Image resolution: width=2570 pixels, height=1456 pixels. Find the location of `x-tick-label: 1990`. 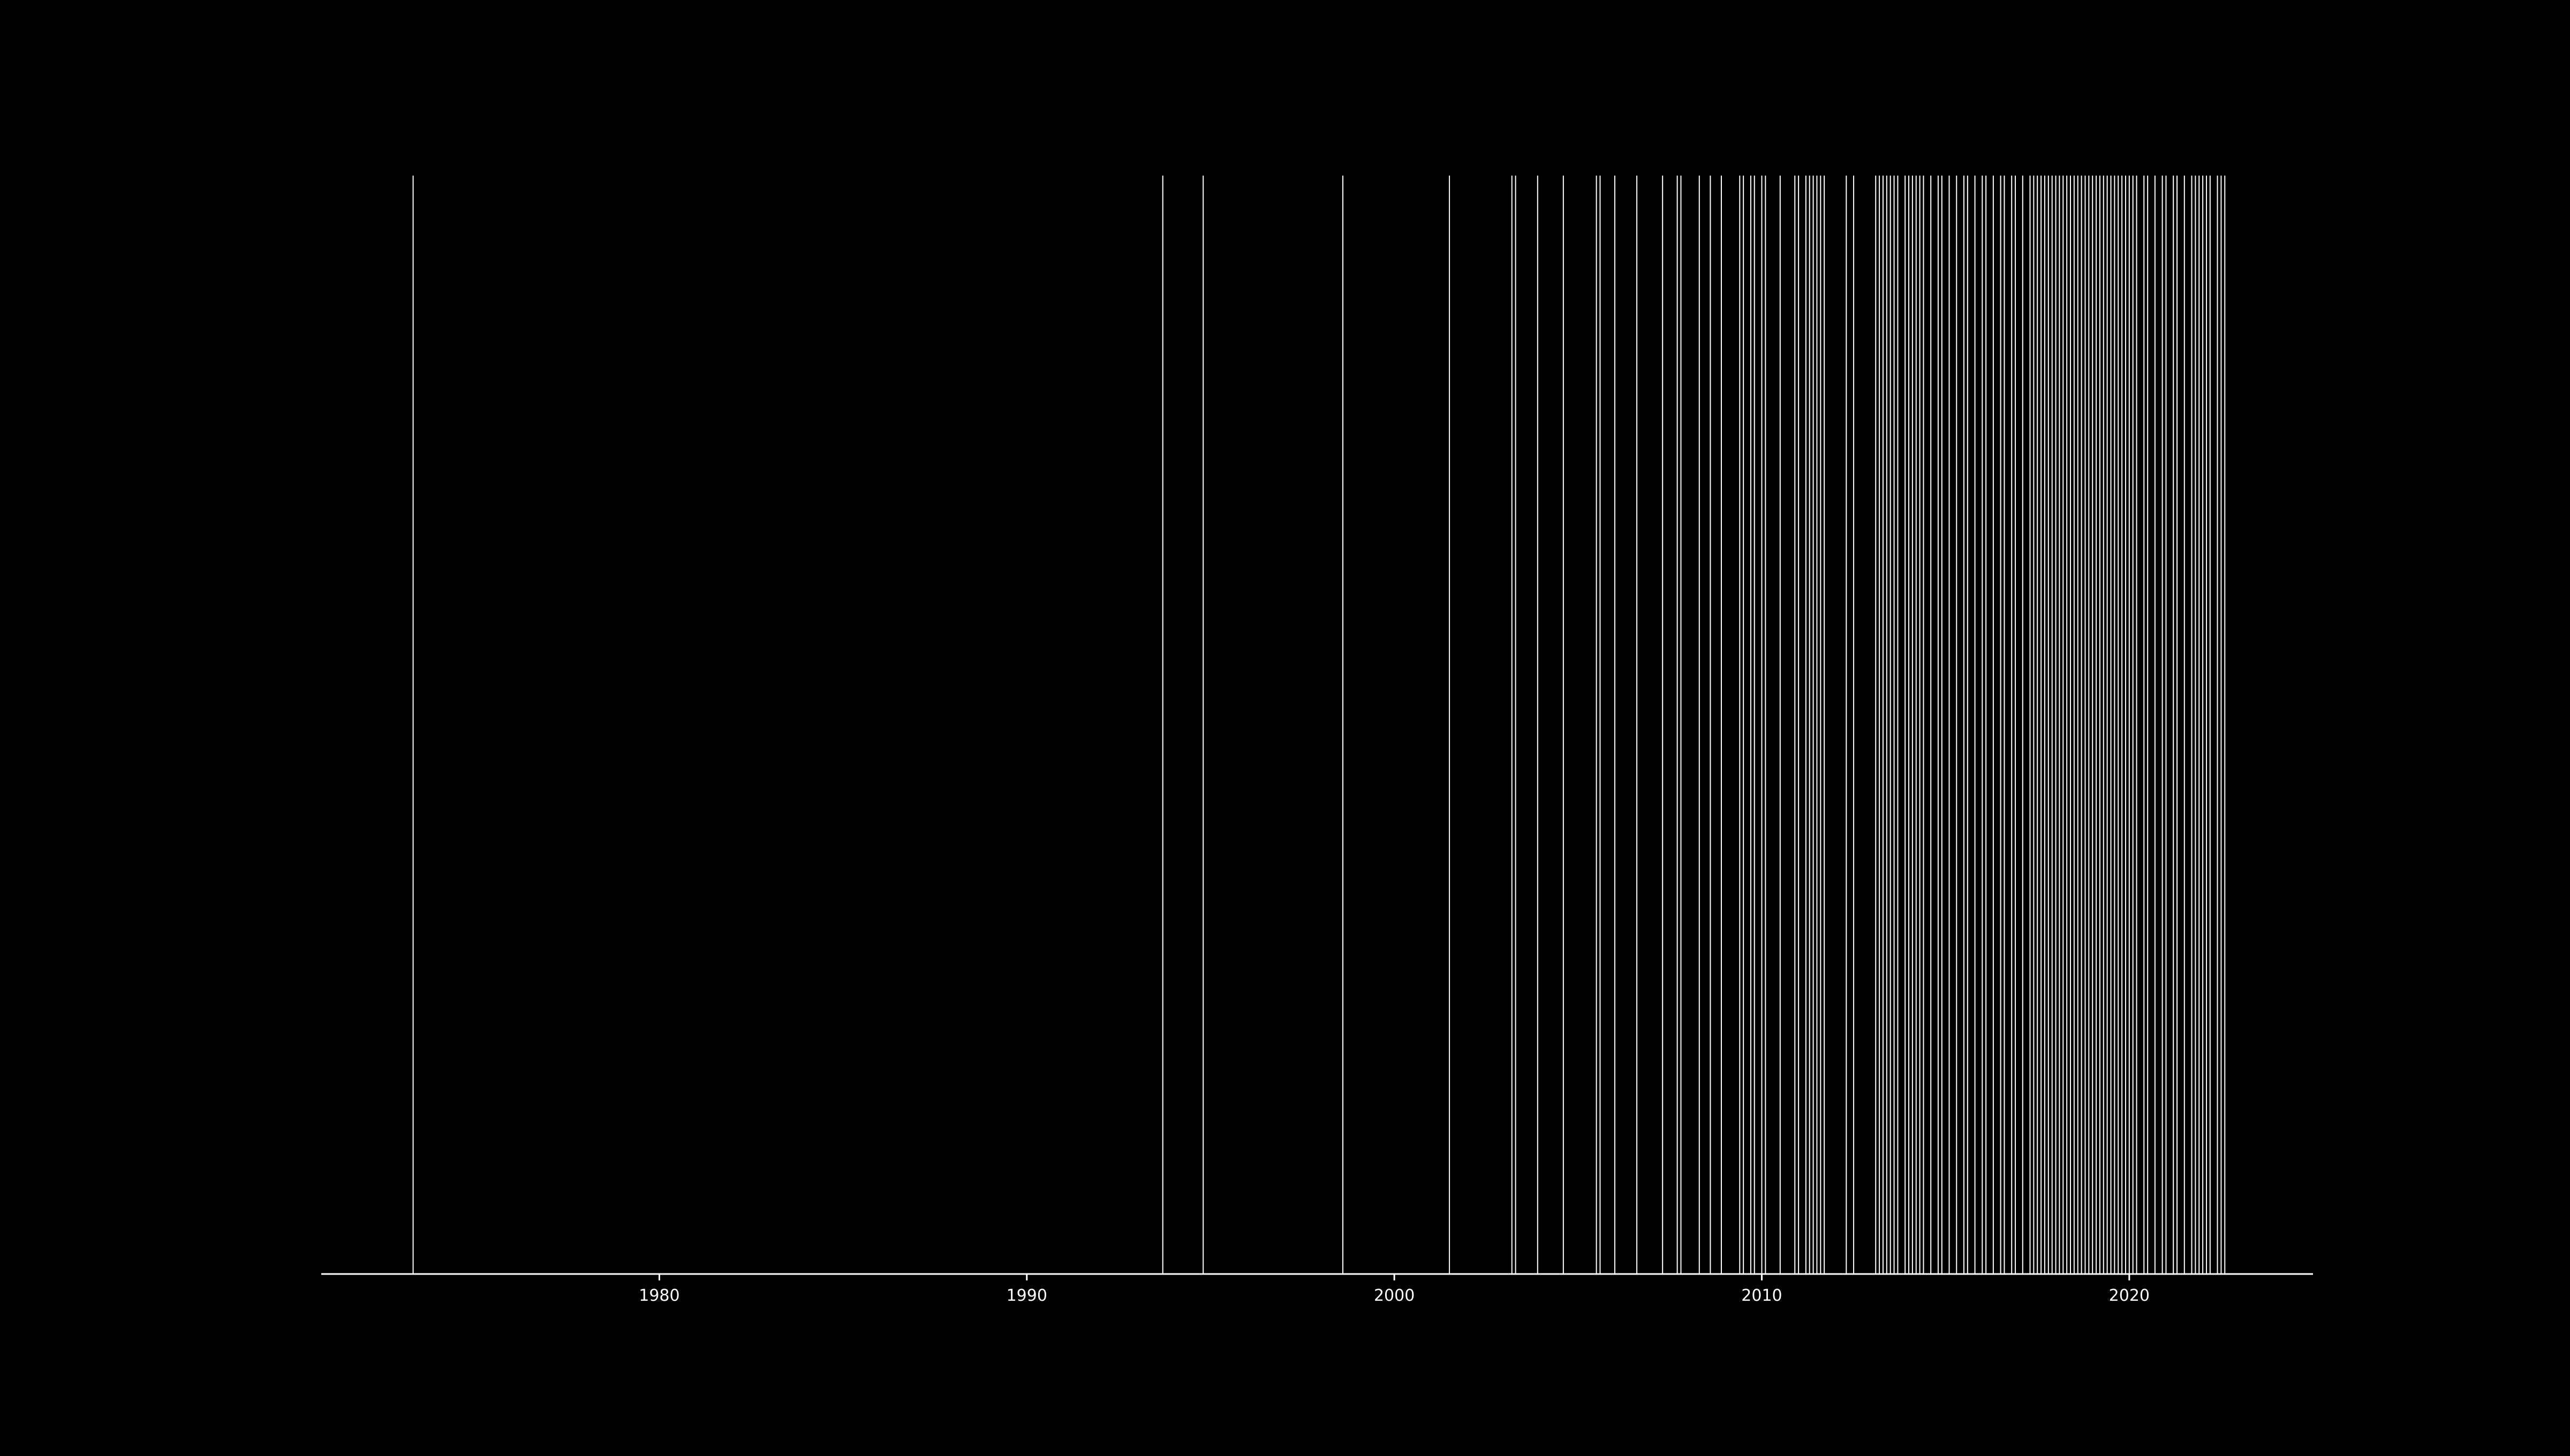

x-tick-label: 1990 is located at coordinates (1027, 1295).